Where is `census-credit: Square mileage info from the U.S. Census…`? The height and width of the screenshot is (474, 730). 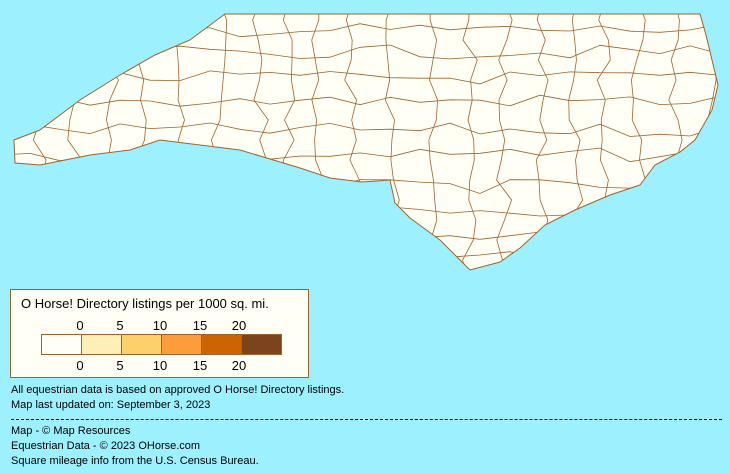
census-credit: Square mileage info from the U.S. Census… is located at coordinates (135, 461).